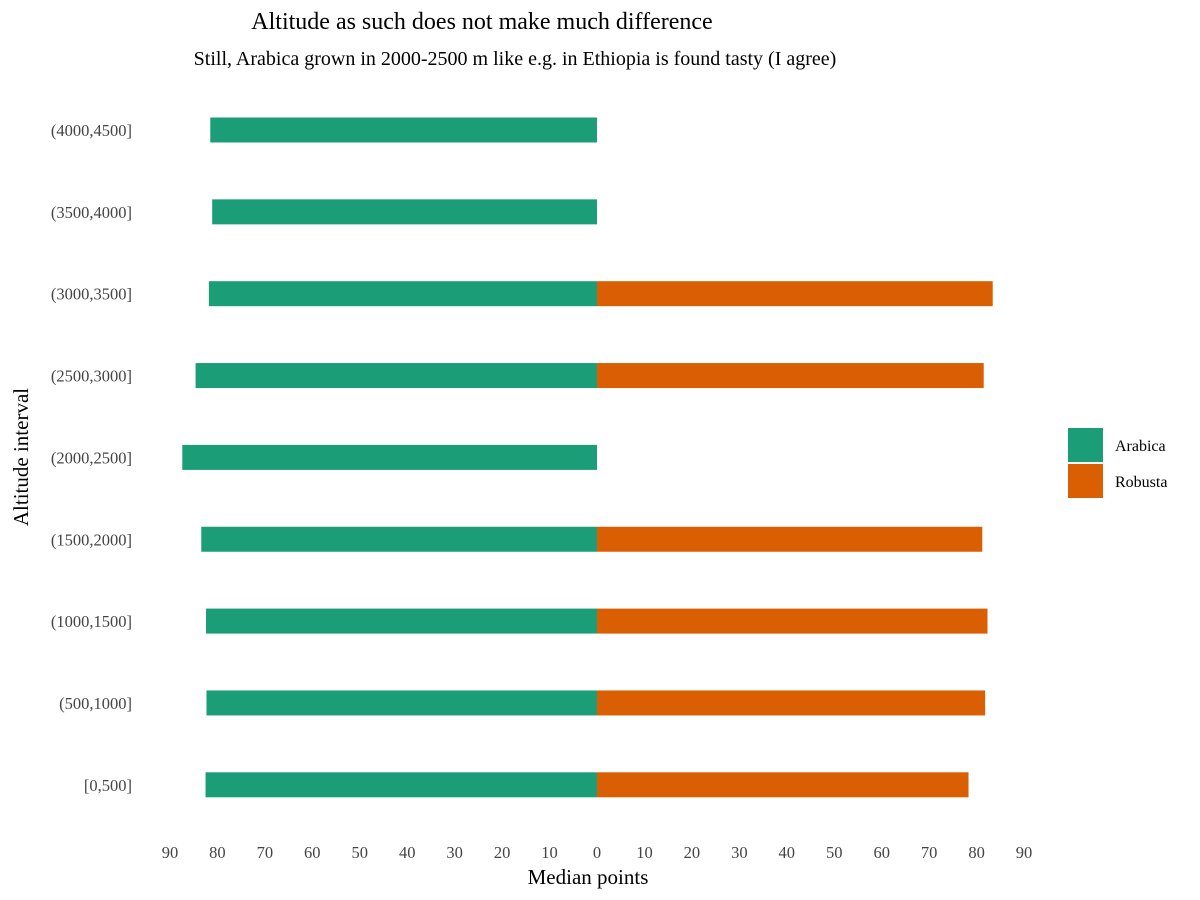  Describe the element at coordinates (1117, 463) in the screenshot. I see `legend: Arabica Robusta` at that location.